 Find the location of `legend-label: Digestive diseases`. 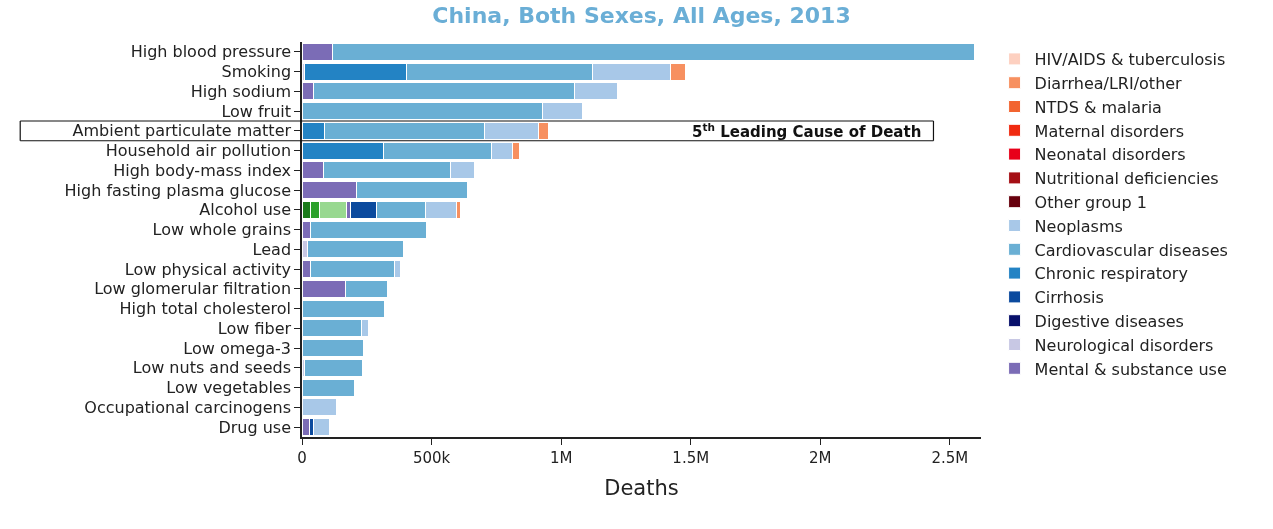

legend-label: Digestive diseases is located at coordinates (1109, 321).